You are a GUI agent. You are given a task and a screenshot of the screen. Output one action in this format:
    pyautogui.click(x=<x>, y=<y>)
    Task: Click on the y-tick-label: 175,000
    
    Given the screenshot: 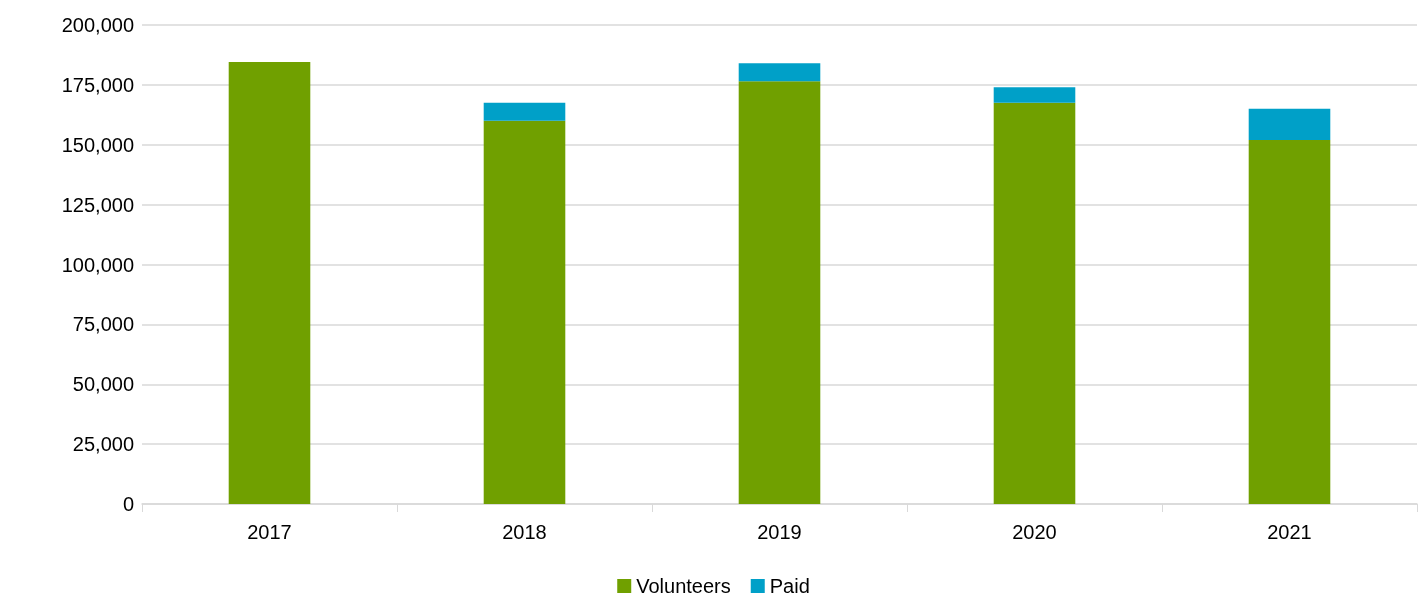 What is the action you would take?
    pyautogui.click(x=97, y=84)
    